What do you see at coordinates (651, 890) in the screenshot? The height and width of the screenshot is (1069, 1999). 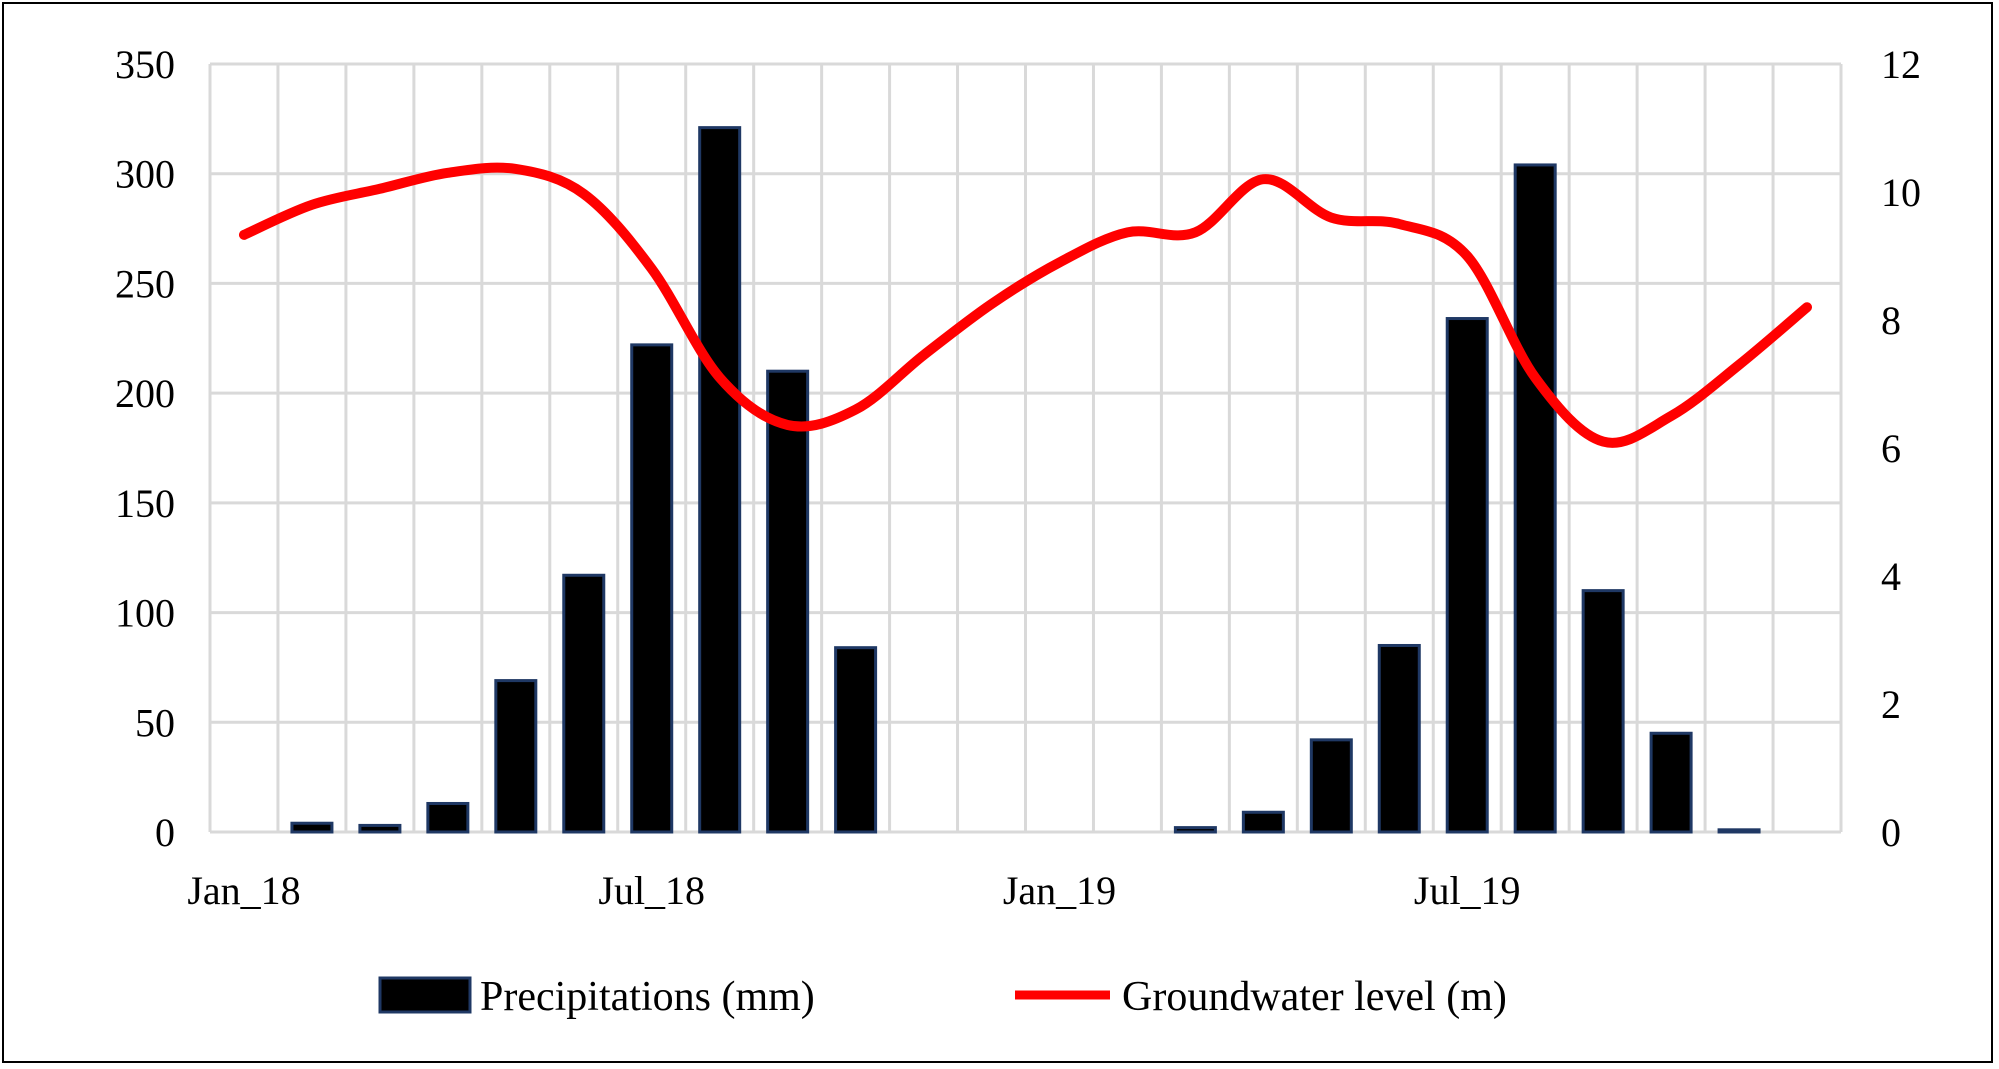 I see `x-tick-label: Jul_18` at bounding box center [651, 890].